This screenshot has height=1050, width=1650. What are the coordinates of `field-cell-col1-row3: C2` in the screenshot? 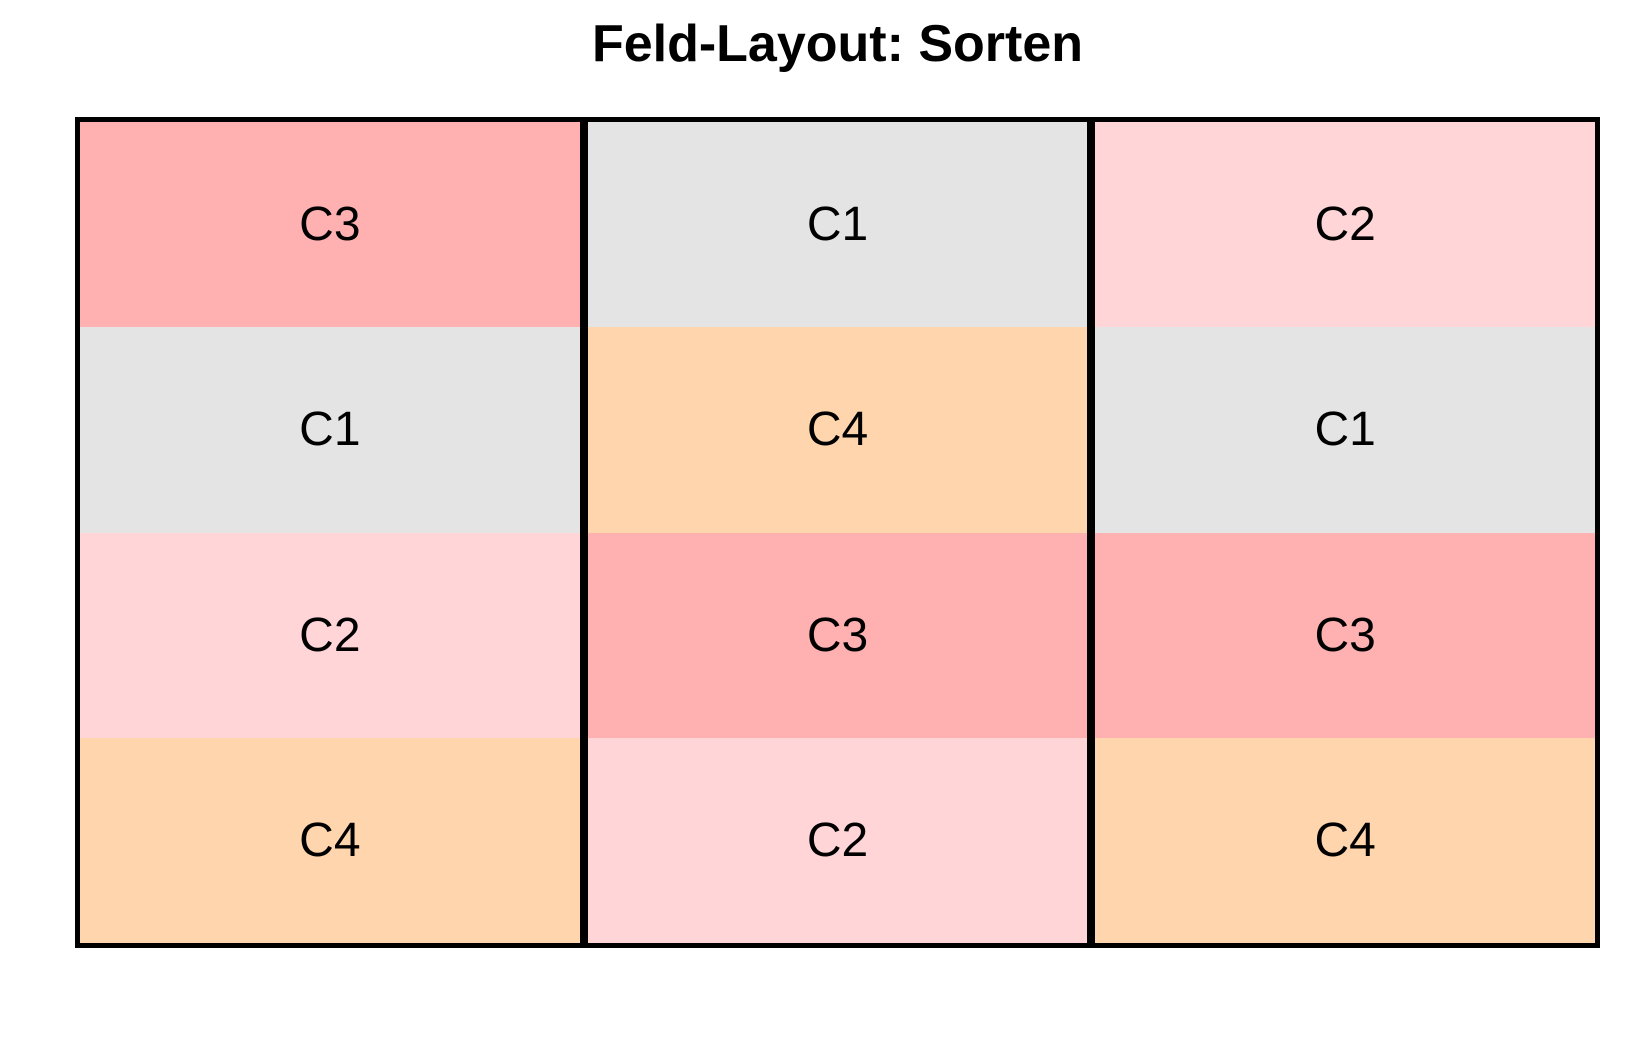 It's located at (330, 635).